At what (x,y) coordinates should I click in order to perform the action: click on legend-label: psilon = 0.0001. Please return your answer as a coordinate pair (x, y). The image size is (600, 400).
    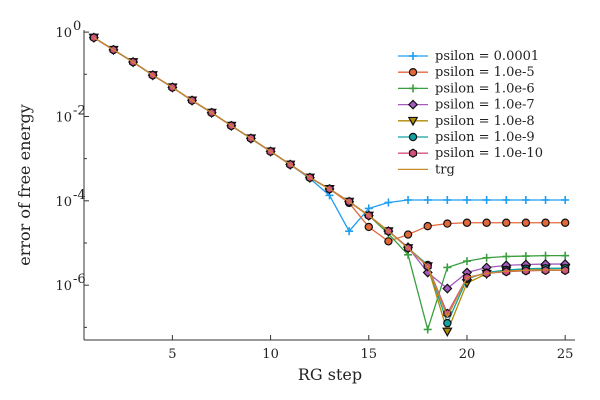
    Looking at the image, I should click on (487, 56).